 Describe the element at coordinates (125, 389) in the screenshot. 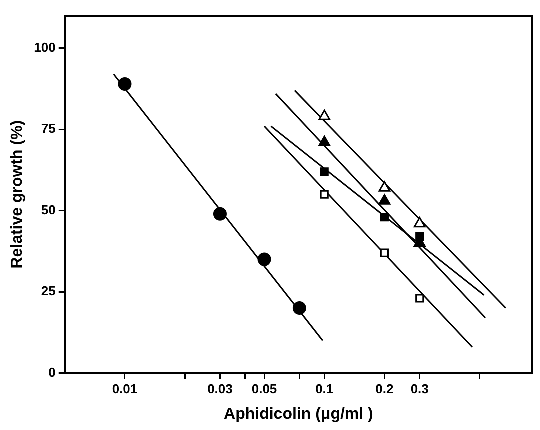

I see `x-tick-label: 0.01` at that location.